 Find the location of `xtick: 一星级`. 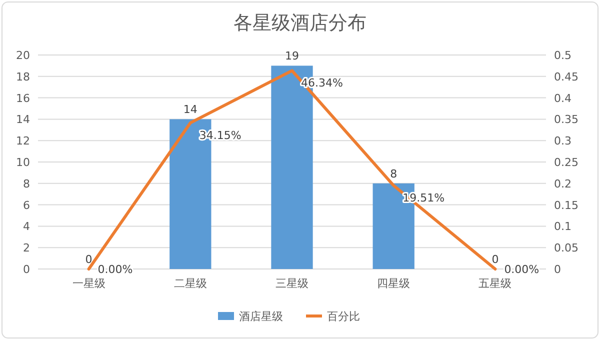

xtick: 一星级 is located at coordinates (89, 283).